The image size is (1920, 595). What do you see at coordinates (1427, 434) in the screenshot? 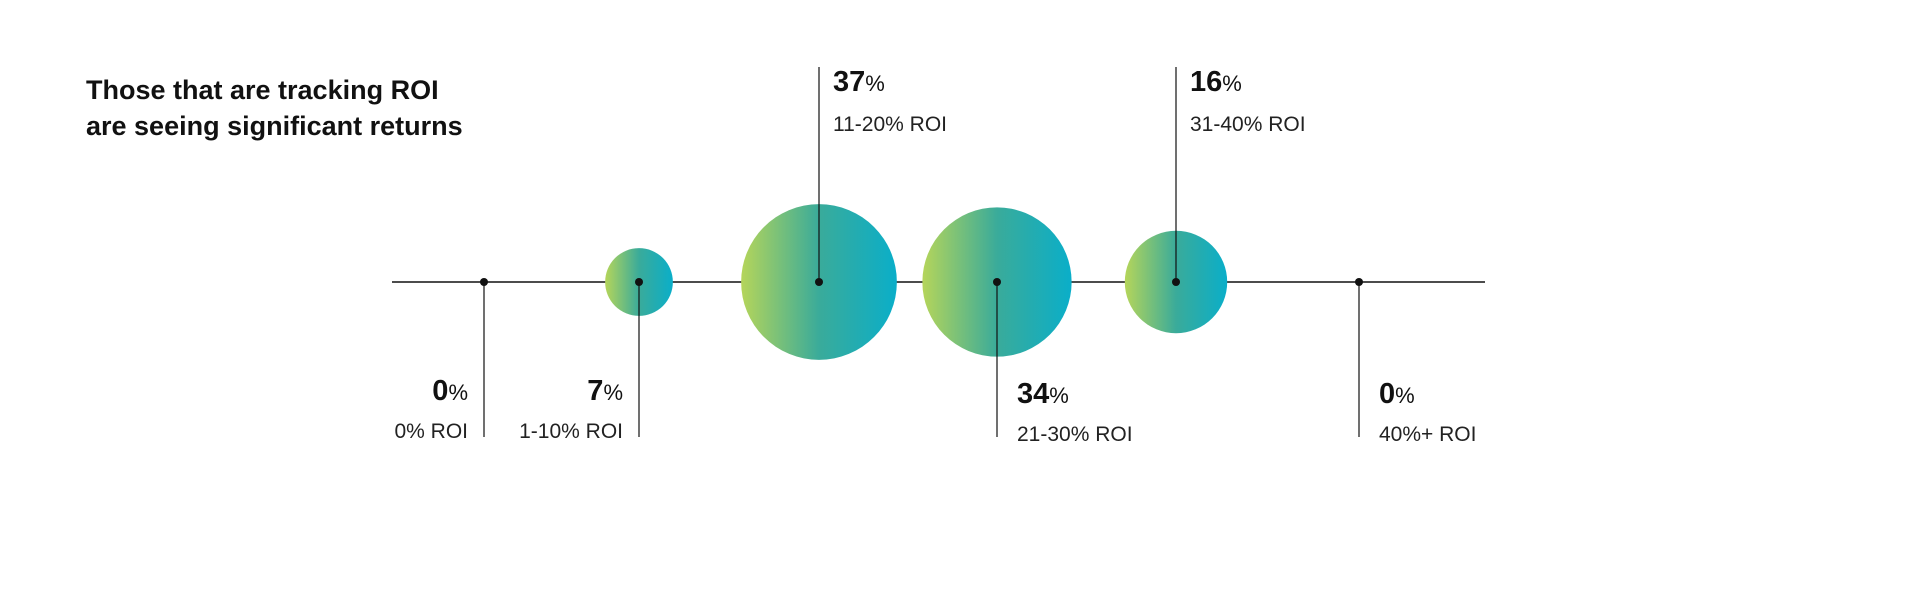
I see `category-label: 40%+ ROI` at bounding box center [1427, 434].